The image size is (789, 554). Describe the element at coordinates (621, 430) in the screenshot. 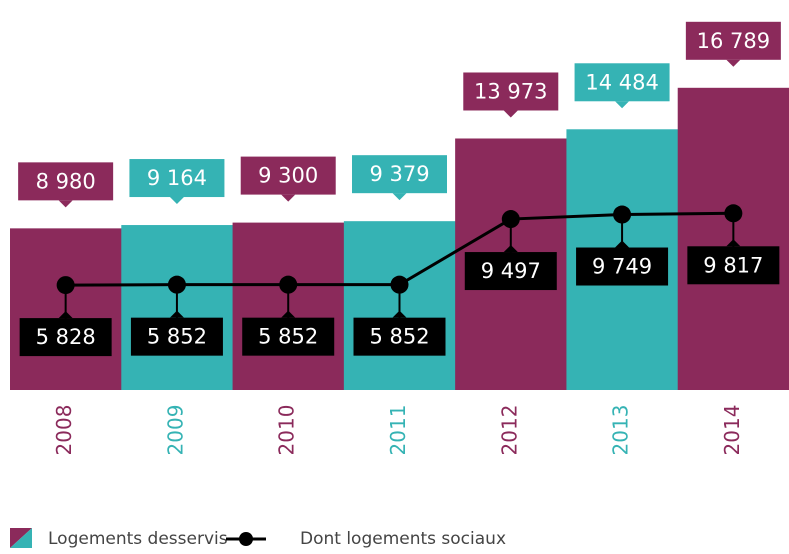

I see `x-tick-label: 2013` at that location.